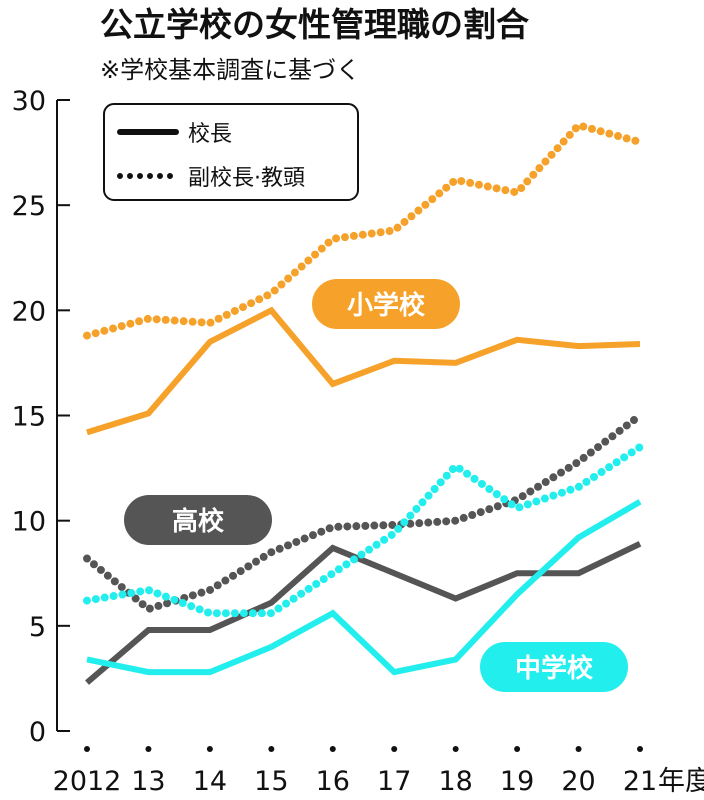 Image resolution: width=704 pixels, height=800 pixels. I want to click on y-tick-label: 25, so click(29, 206).